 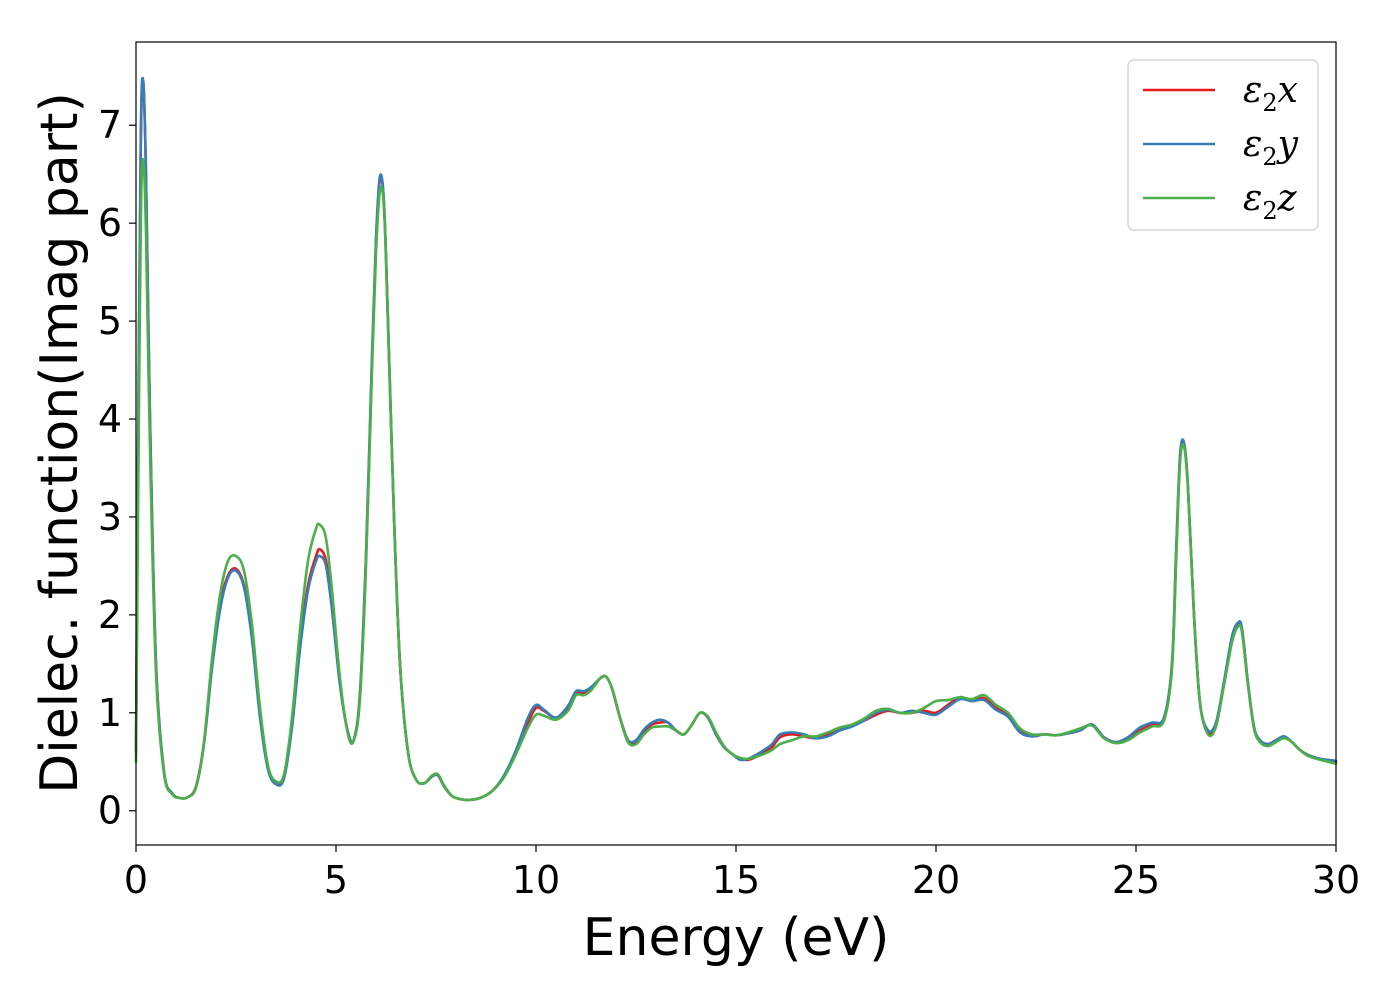 I want to click on x-tick-label: 15, so click(x=736, y=880).